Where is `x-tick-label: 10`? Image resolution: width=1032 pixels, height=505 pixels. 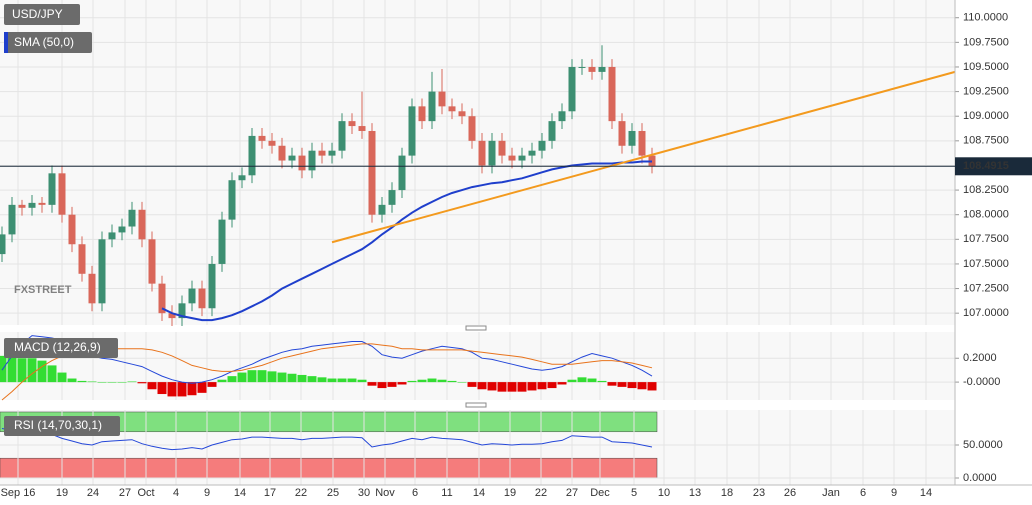 x-tick-label: 10 is located at coordinates (664, 493).